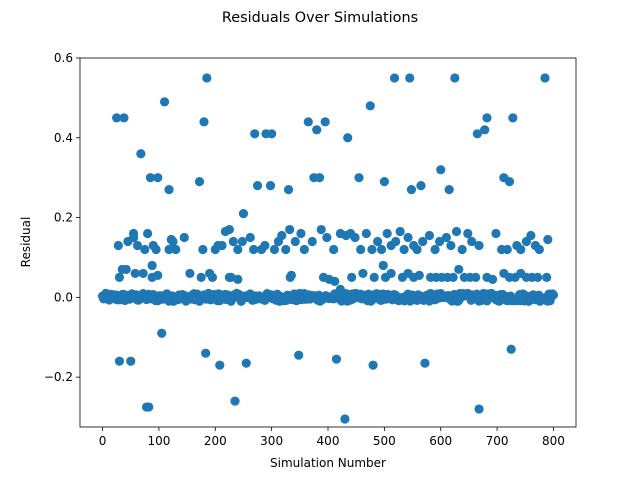 This screenshot has height=480, width=640. What do you see at coordinates (26, 242) in the screenshot?
I see `y-axis-label: Residual` at bounding box center [26, 242].